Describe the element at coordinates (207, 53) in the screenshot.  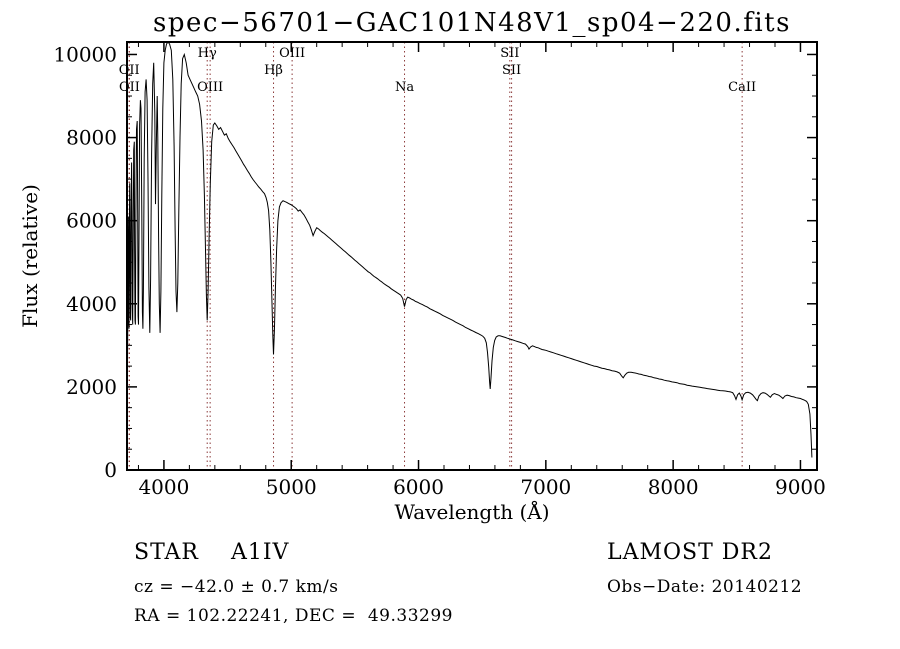
I see `spectral-line-label: Hγ` at that location.